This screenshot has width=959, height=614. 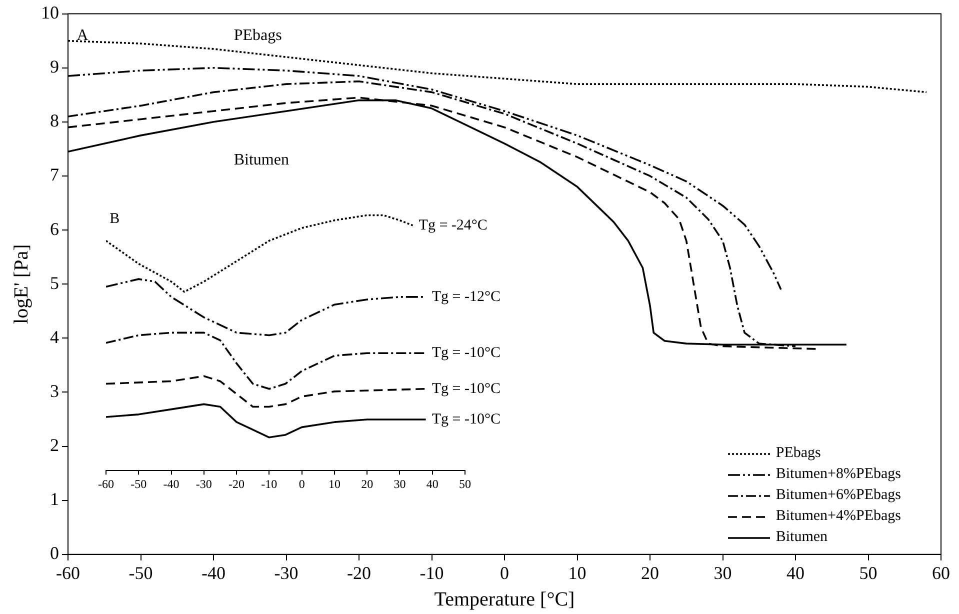 What do you see at coordinates (54, 390) in the screenshot?
I see `y-tick-label: 3` at bounding box center [54, 390].